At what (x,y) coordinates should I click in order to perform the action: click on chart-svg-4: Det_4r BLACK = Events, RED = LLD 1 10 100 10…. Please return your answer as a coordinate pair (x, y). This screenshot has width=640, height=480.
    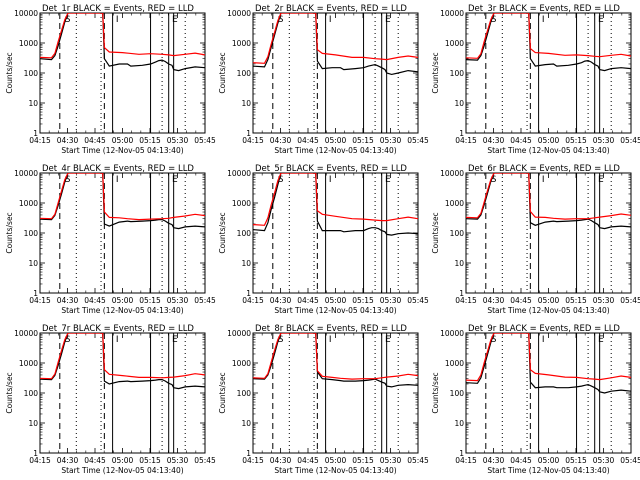
    Looking at the image, I should click on (110, 239).